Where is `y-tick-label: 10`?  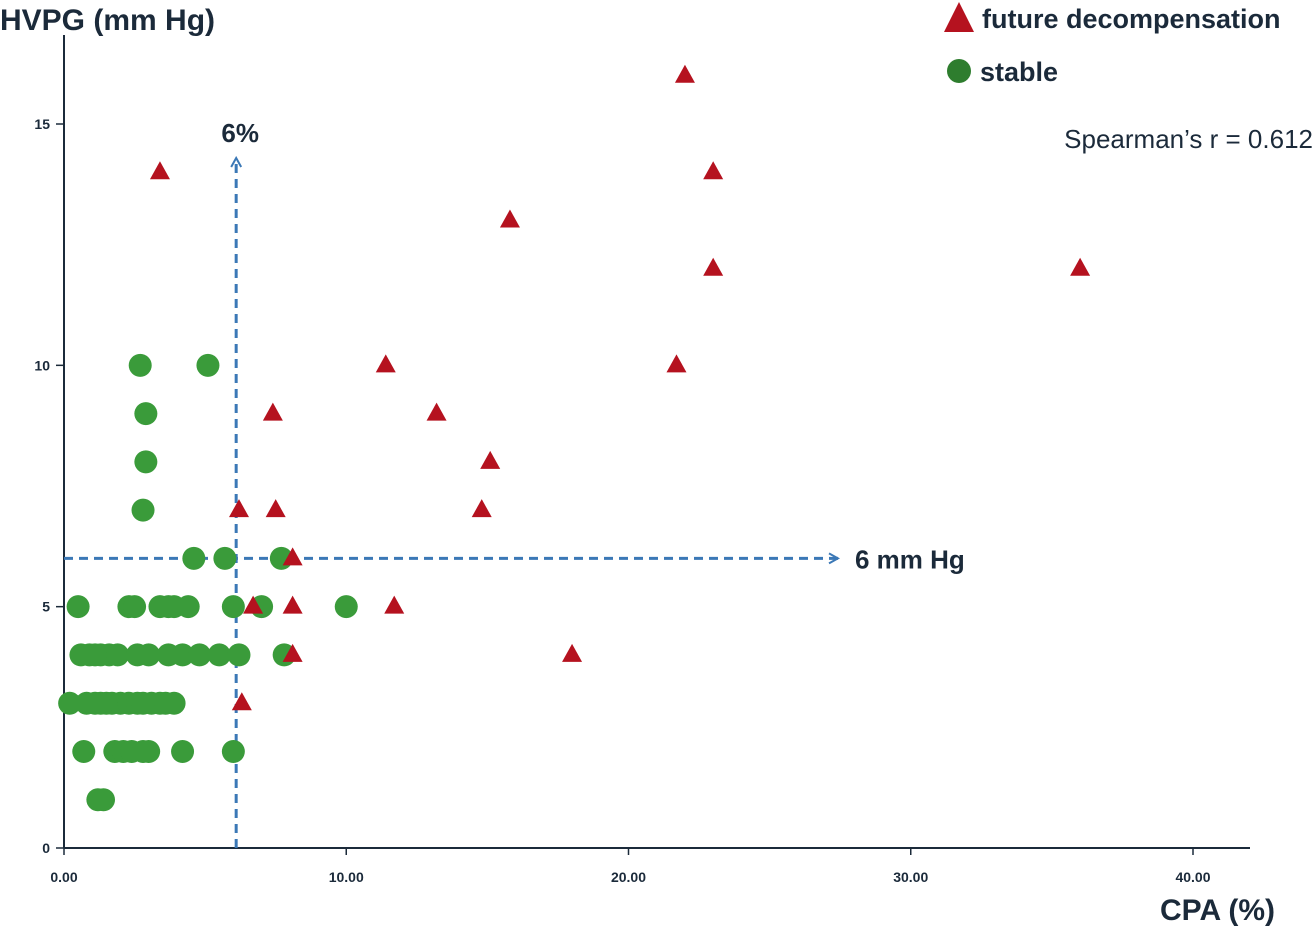
y-tick-label: 10 is located at coordinates (42, 365).